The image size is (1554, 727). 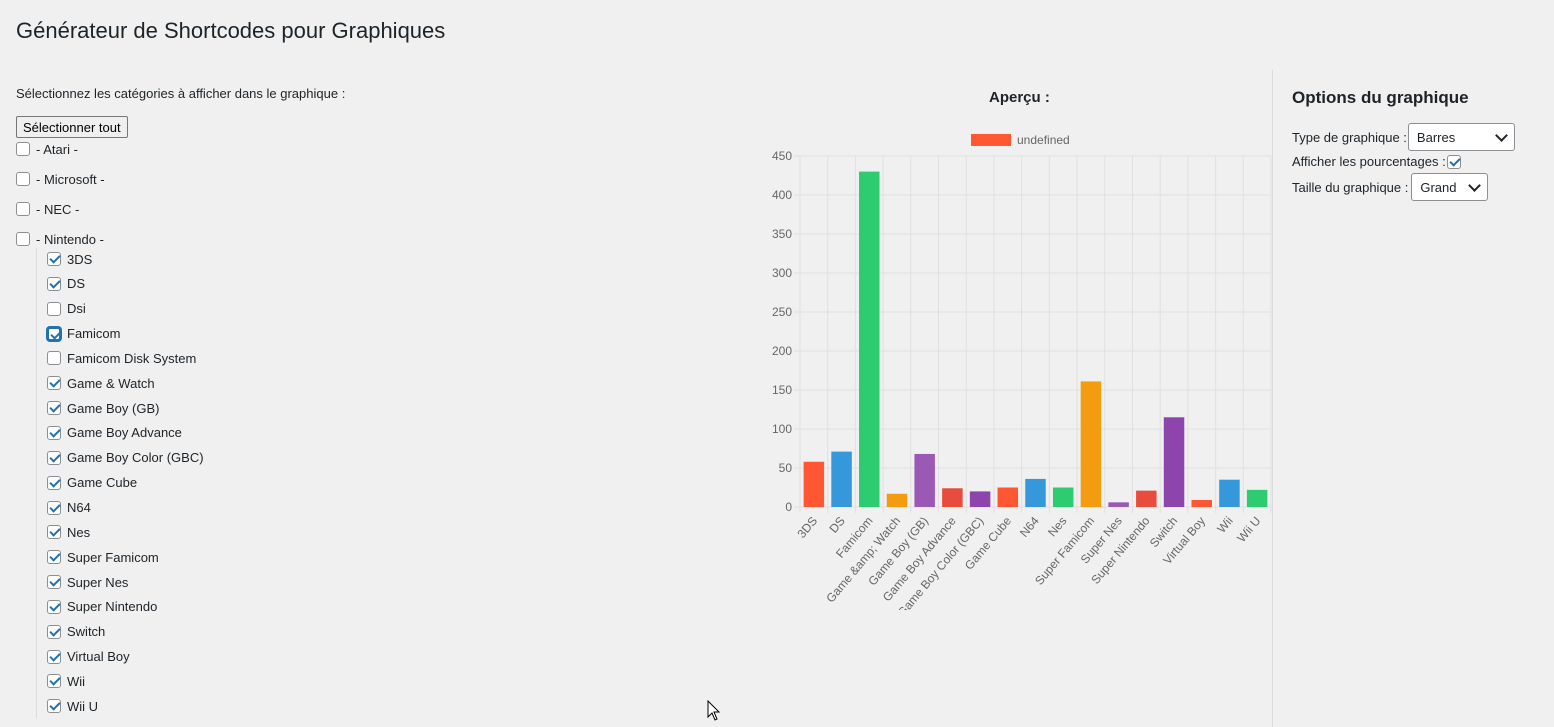 I want to click on y-tick-label: 300, so click(x=782, y=273).